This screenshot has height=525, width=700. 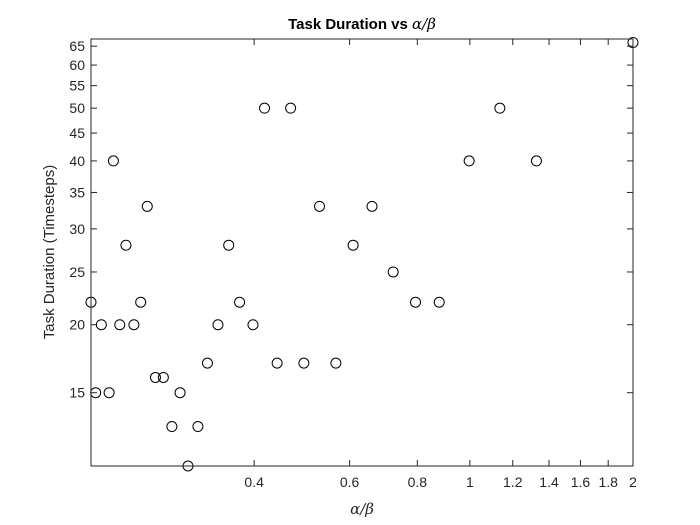 What do you see at coordinates (608, 482) in the screenshot?
I see `x-tick-label: 1.8` at bounding box center [608, 482].